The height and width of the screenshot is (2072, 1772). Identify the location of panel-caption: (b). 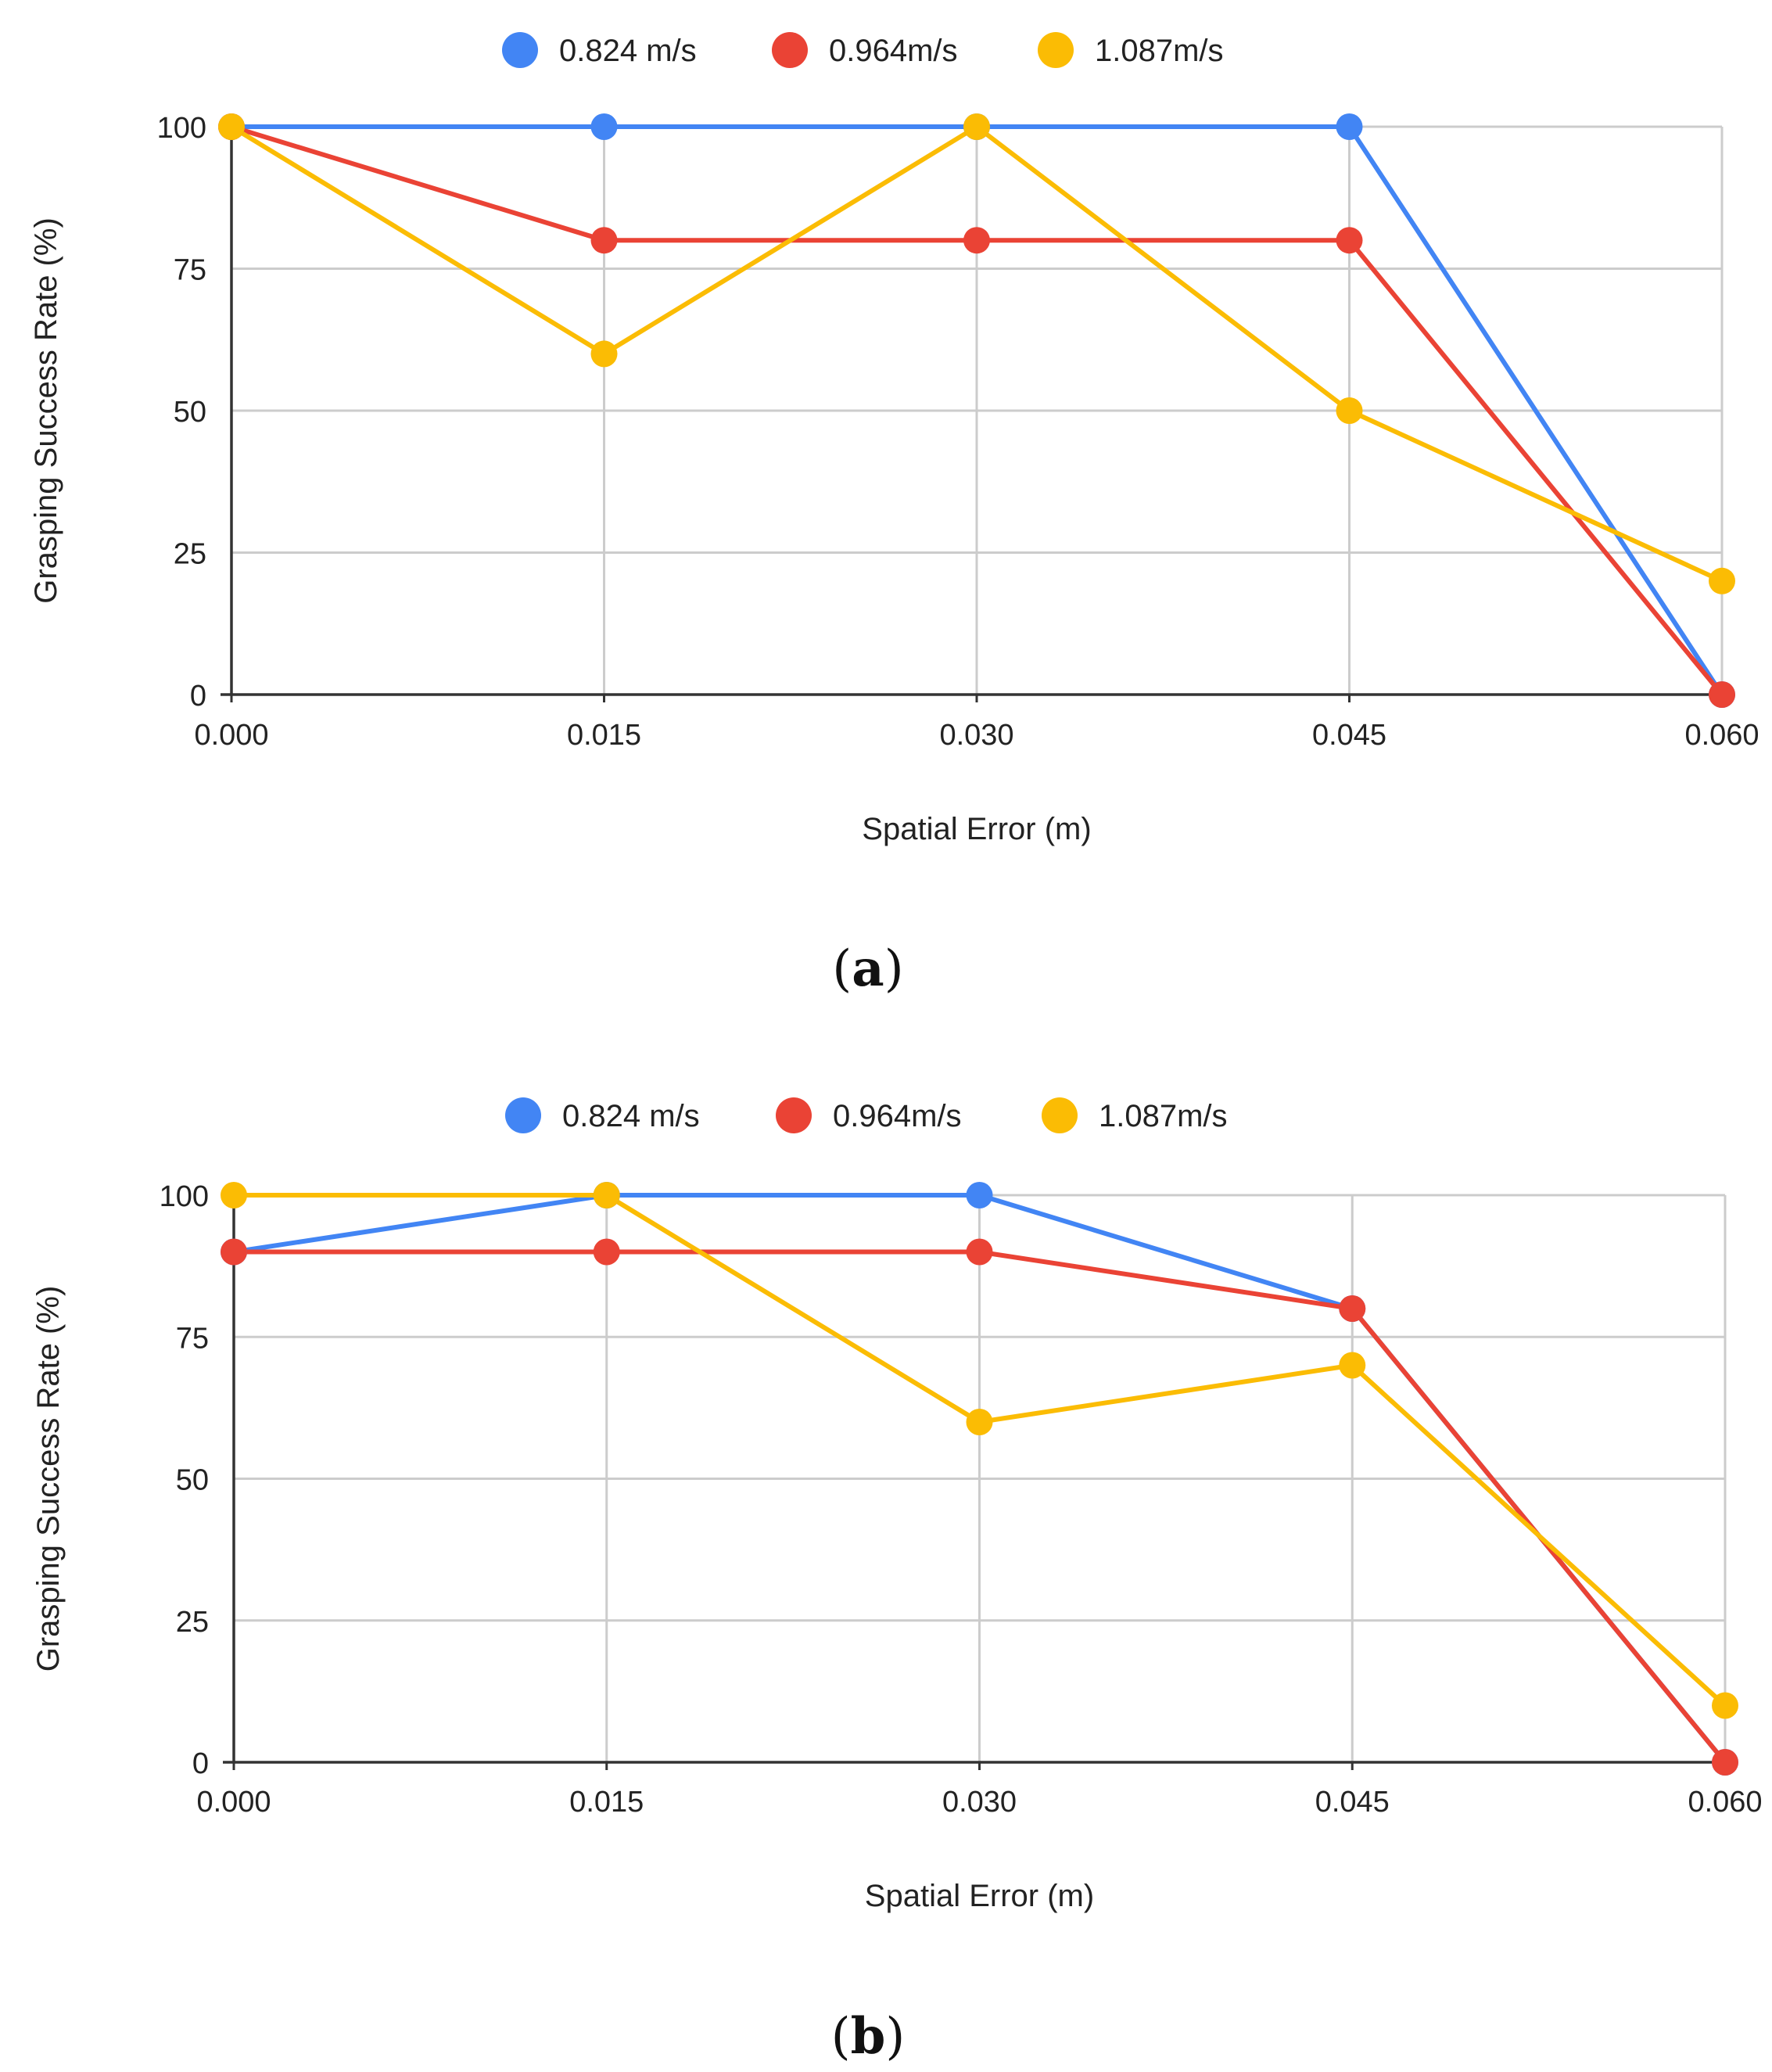
(868, 2037).